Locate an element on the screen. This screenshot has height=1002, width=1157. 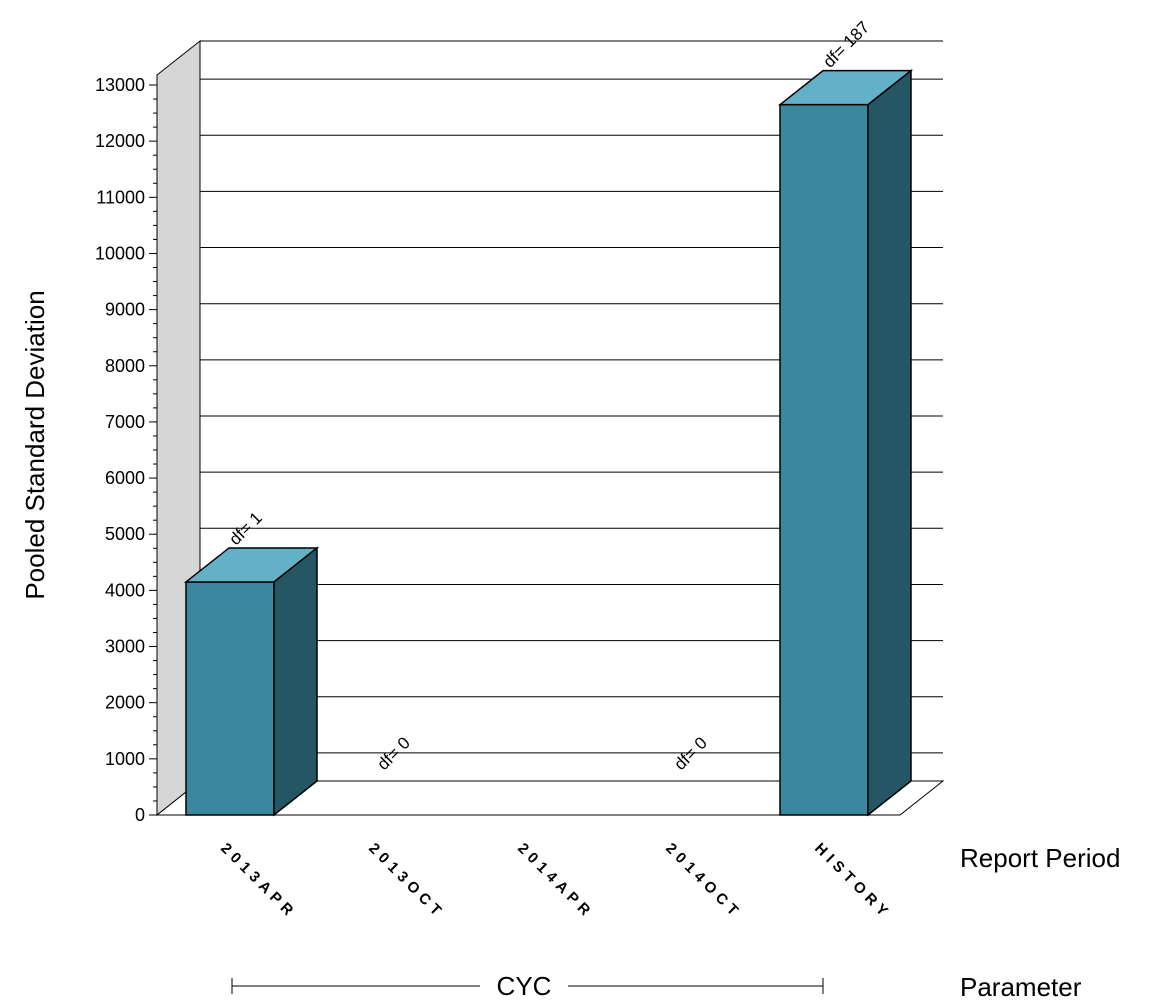
y-tick-label: 3000 is located at coordinates (125, 647).